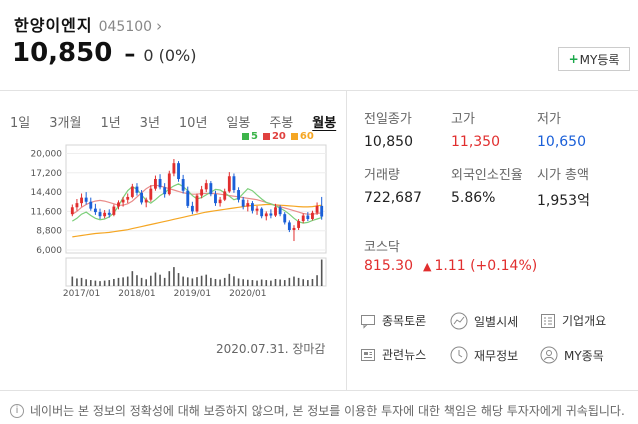 The height and width of the screenshot is (424, 638). I want to click on y-tick-label: 17,200, so click(47, 174).